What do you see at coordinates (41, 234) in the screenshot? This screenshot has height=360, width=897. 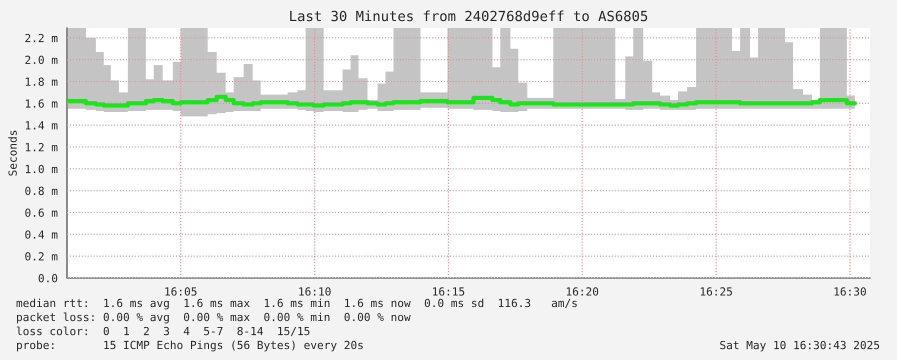 I see `y-tick-label: 0.4 m` at bounding box center [41, 234].